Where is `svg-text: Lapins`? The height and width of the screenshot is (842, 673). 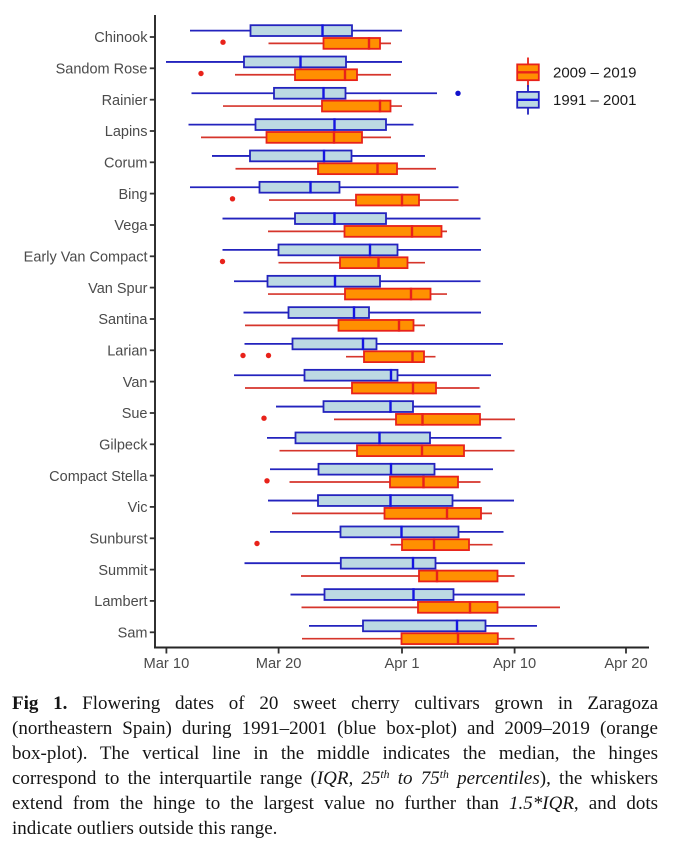 svg-text: Lapins is located at coordinates (126, 132).